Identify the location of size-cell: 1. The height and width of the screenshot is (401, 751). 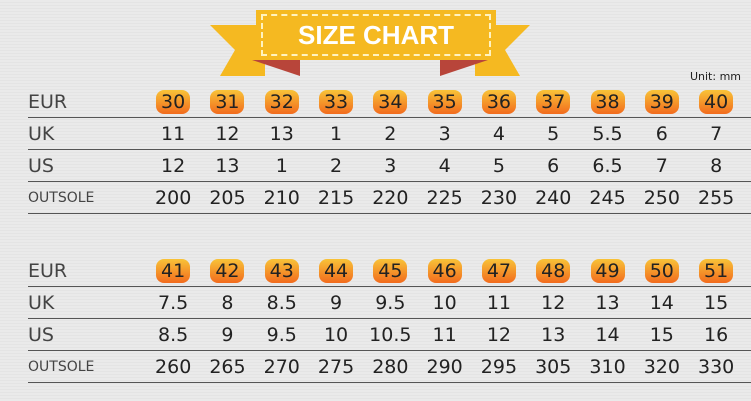
(282, 166).